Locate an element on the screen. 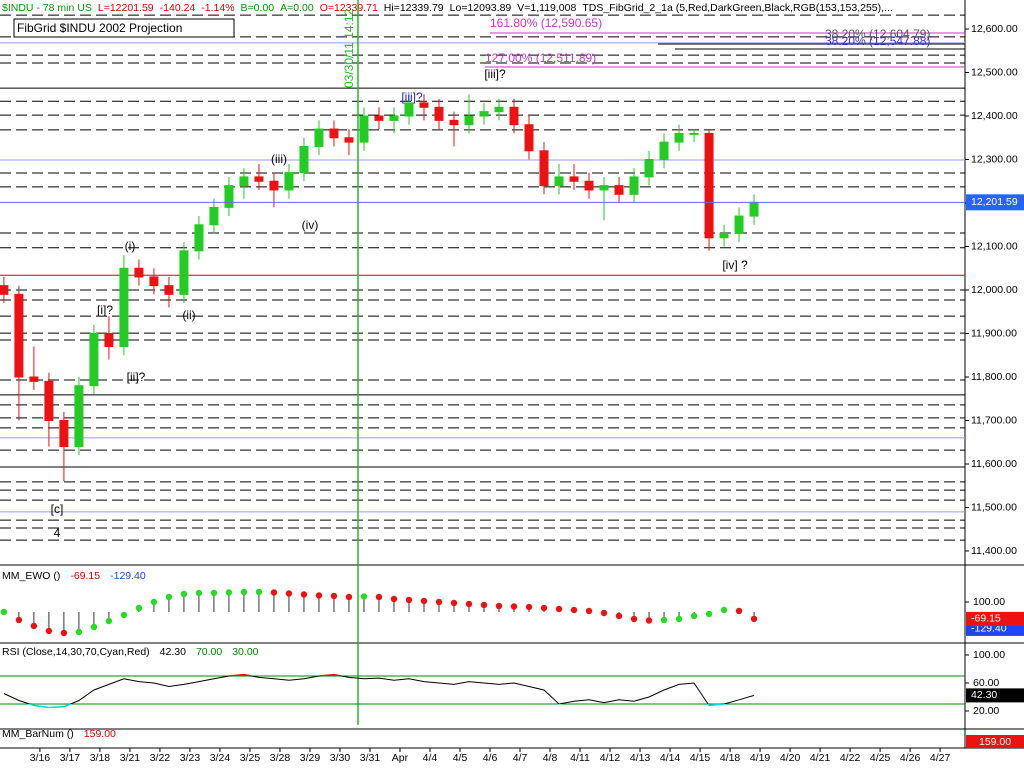 The image size is (1024, 768). last-value-box is located at coordinates (995, 618).